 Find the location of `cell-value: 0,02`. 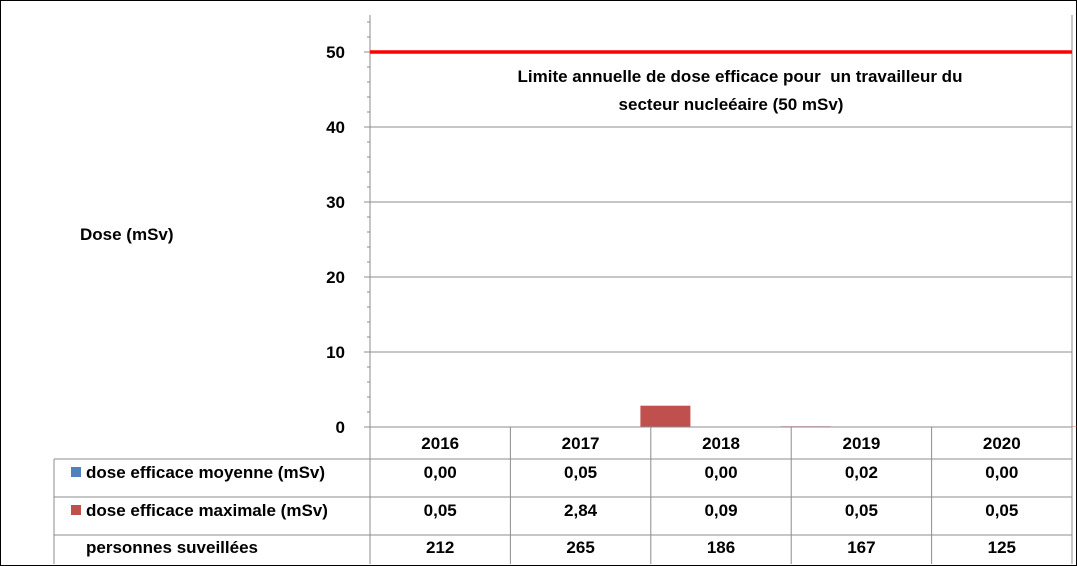

cell-value: 0,02 is located at coordinates (861, 472).